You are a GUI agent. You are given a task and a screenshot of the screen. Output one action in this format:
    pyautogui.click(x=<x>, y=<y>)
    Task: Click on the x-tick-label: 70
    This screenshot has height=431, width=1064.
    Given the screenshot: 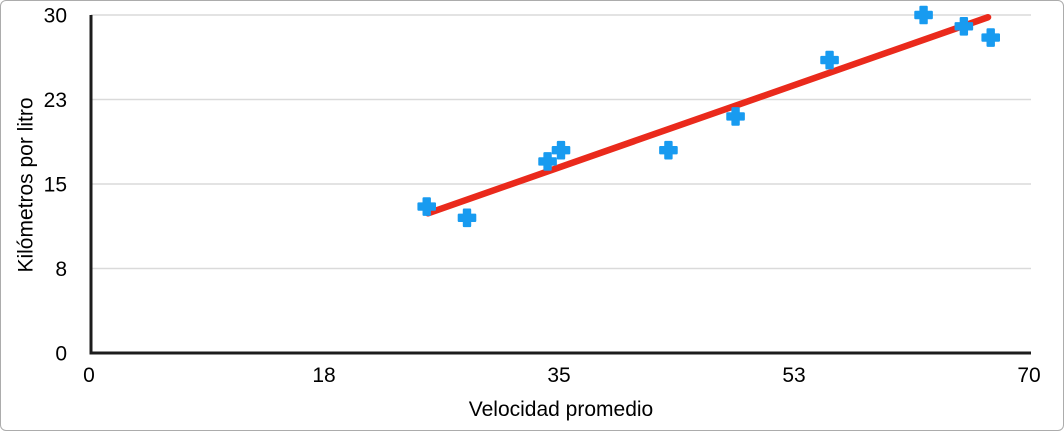 What is the action you would take?
    pyautogui.click(x=1028, y=375)
    